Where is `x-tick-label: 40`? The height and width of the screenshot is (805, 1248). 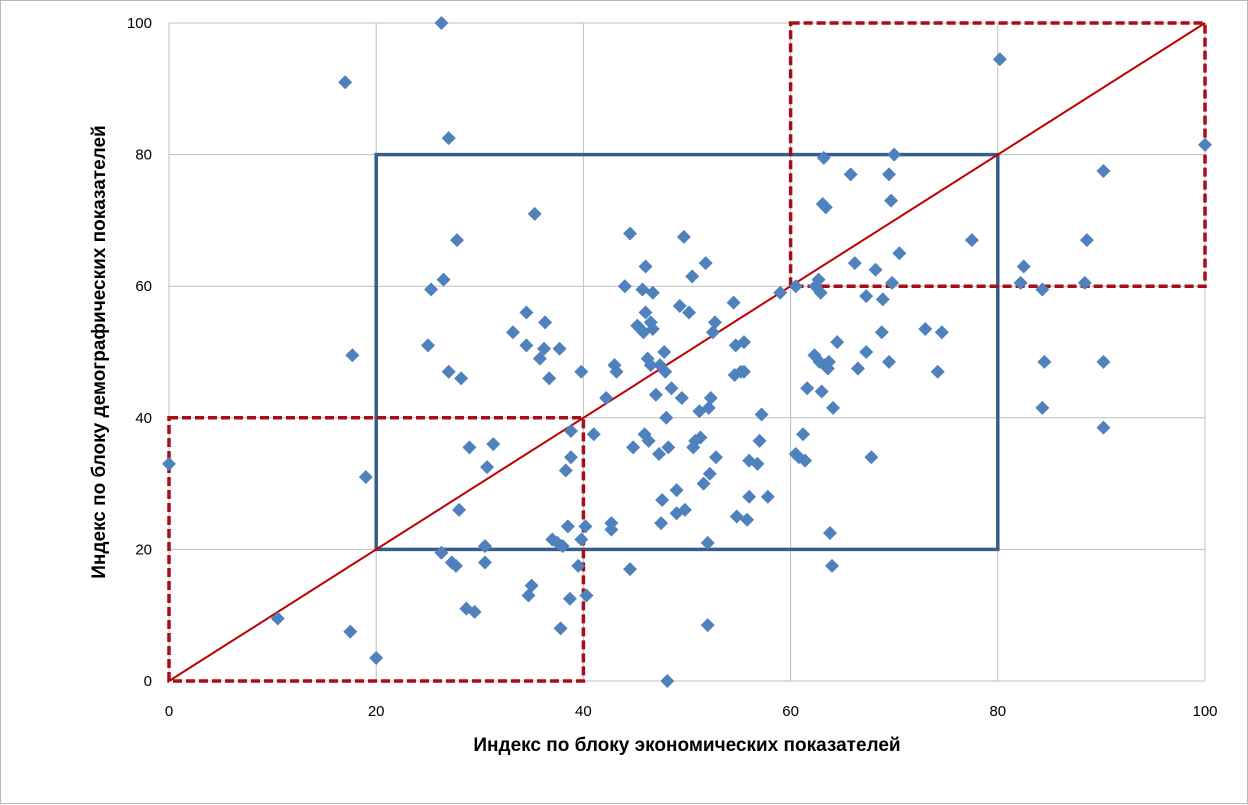
x-tick-label: 40 is located at coordinates (583, 711).